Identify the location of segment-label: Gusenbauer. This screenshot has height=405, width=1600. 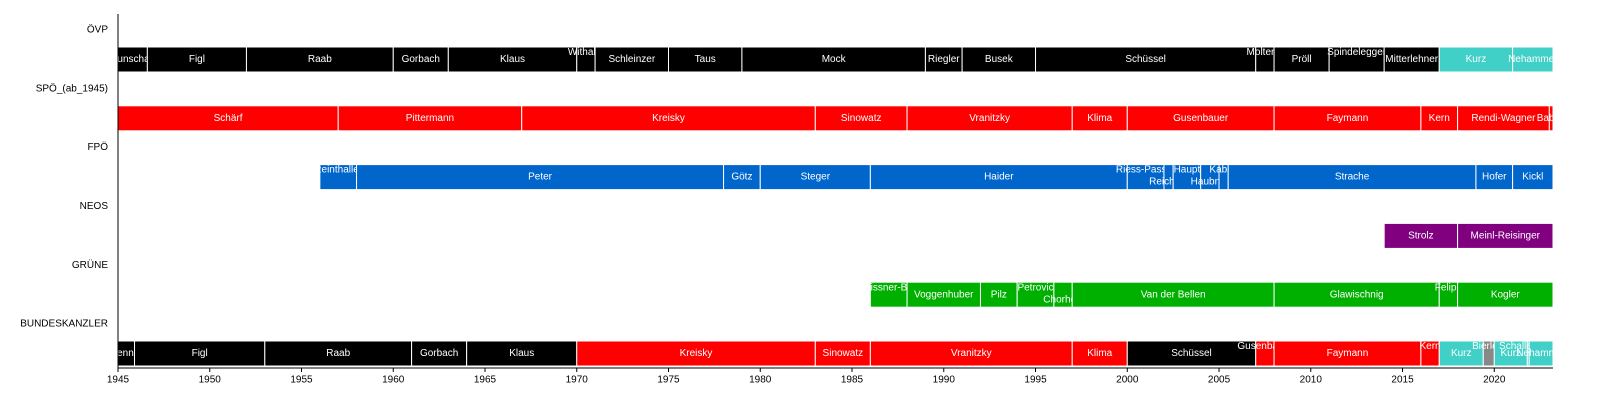
(1201, 118).